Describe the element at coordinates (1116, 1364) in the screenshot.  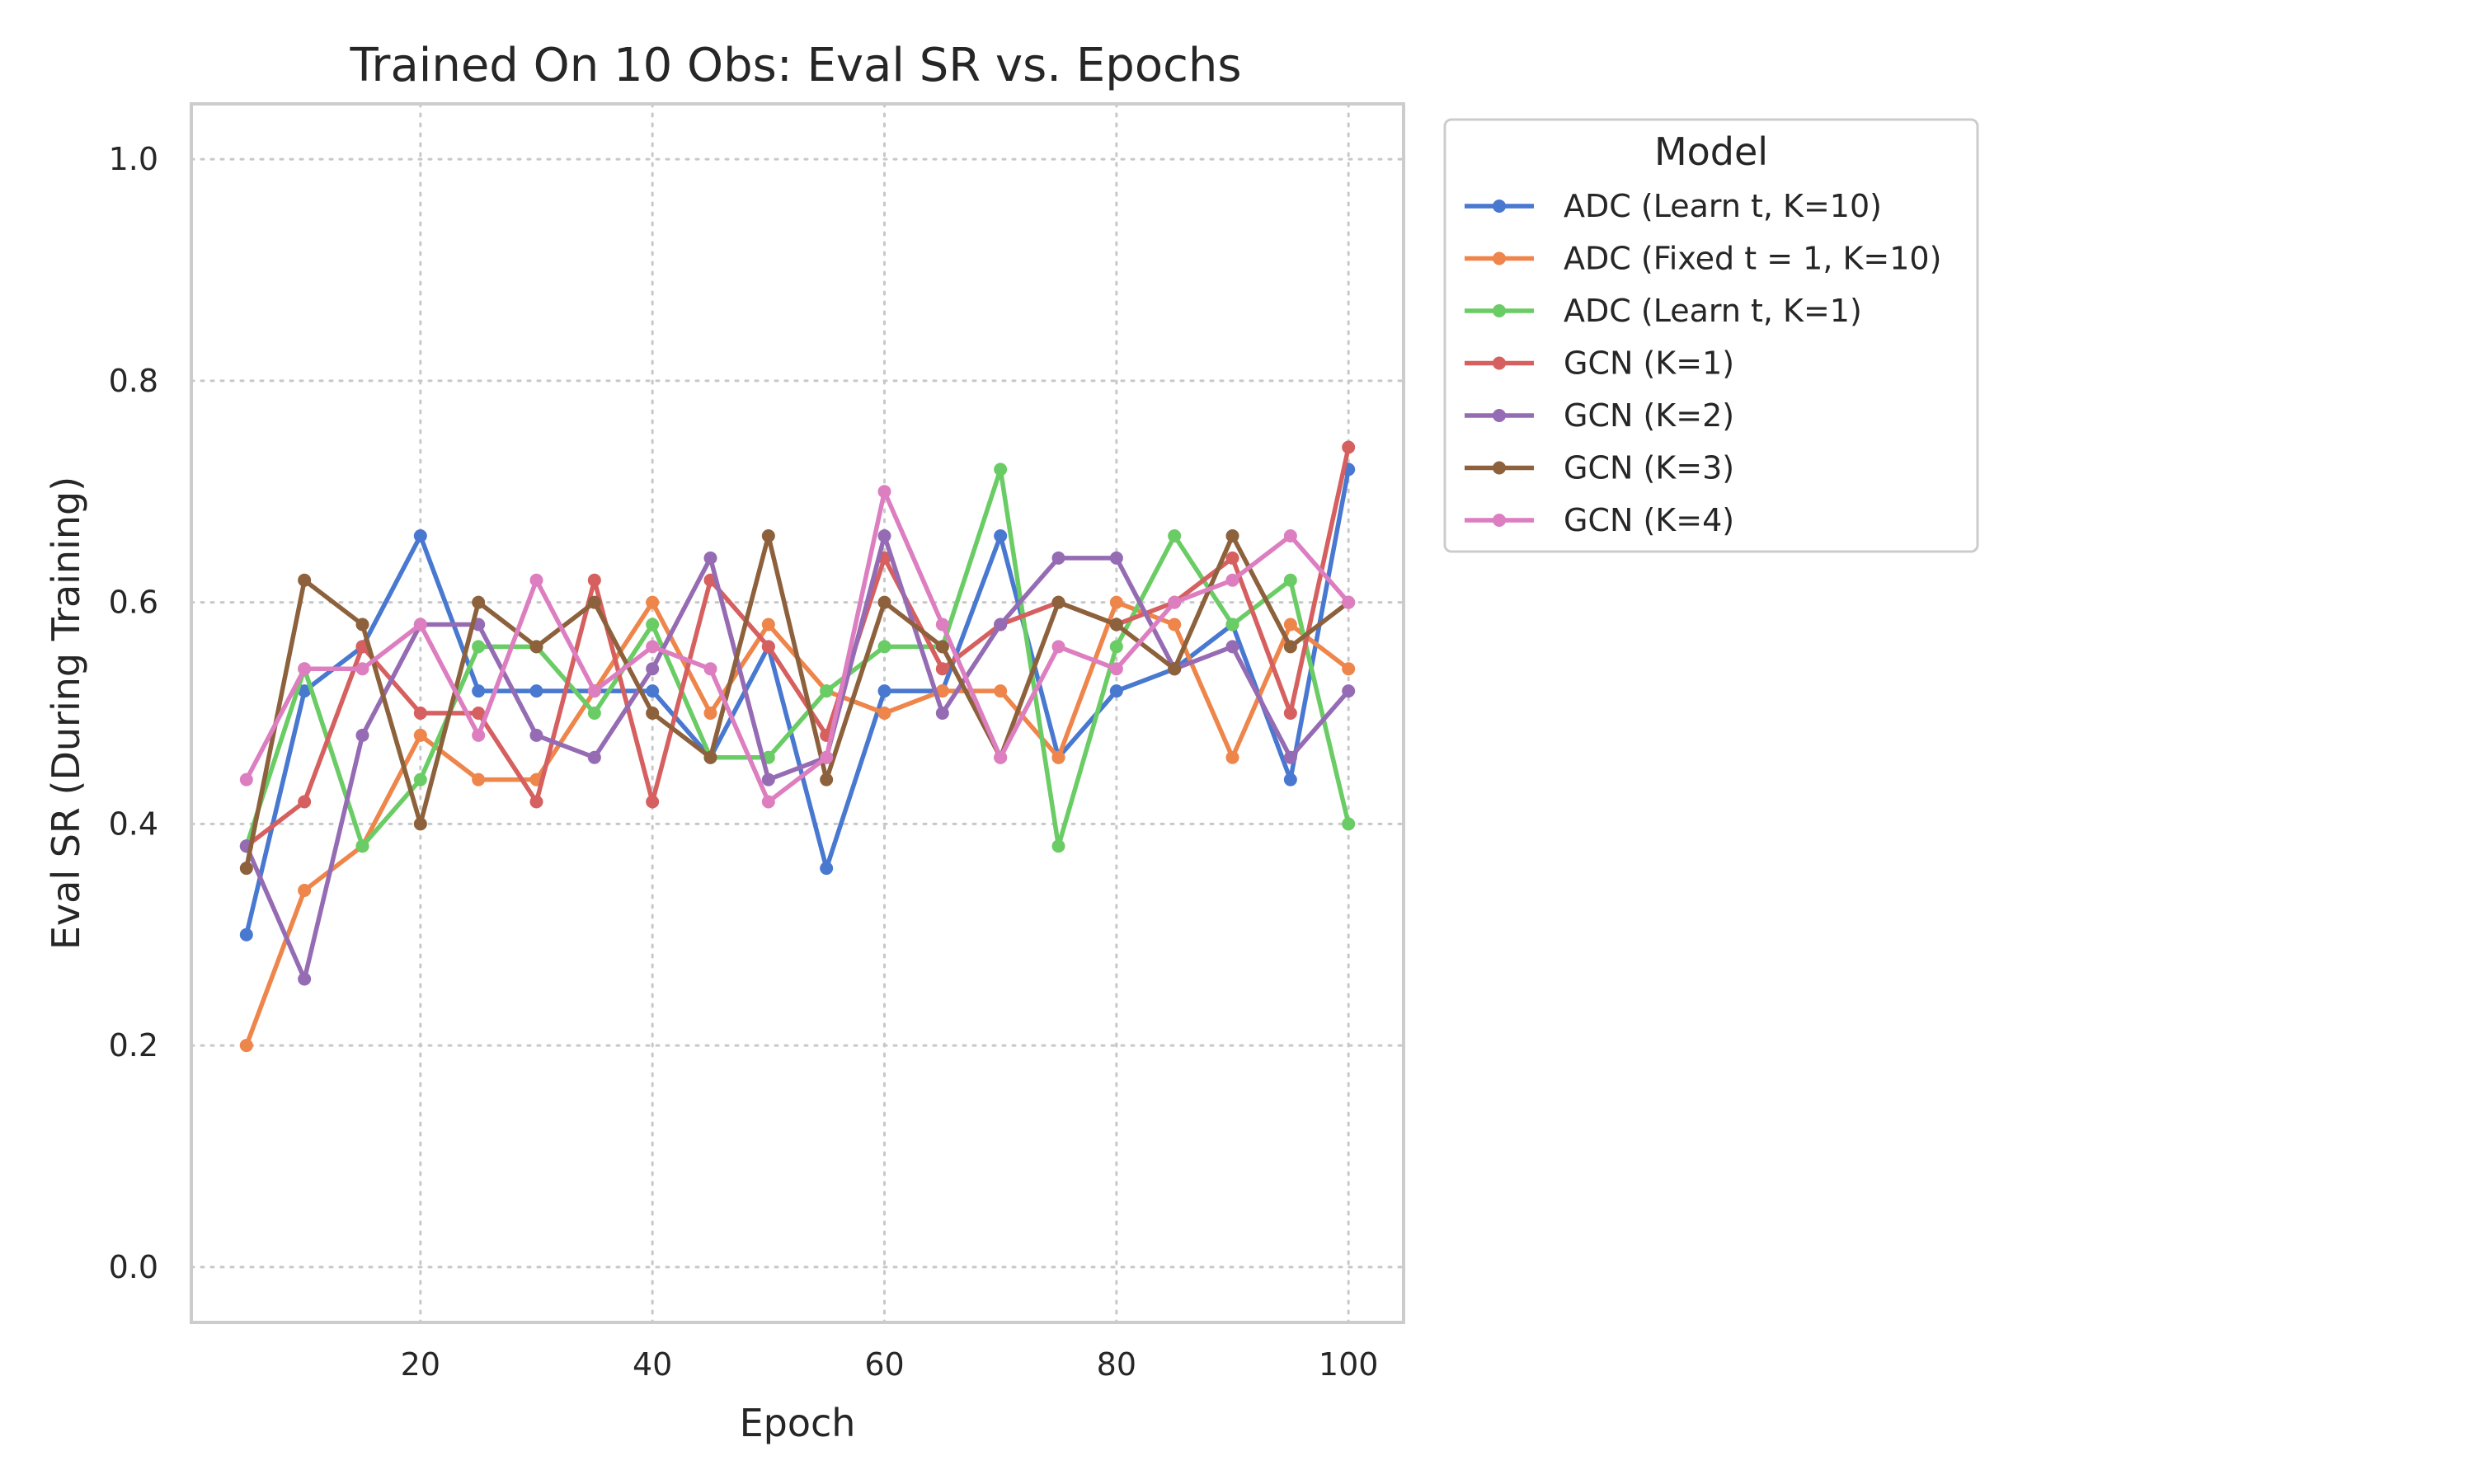
I see `x-tick-label: 80` at that location.